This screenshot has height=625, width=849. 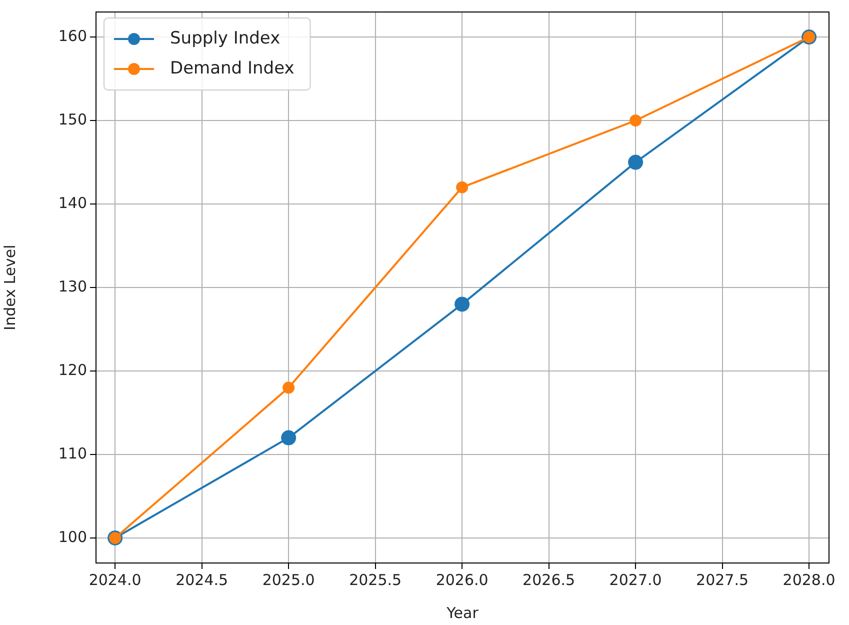 I want to click on y-axis-title: Index Level, so click(x=9, y=287).